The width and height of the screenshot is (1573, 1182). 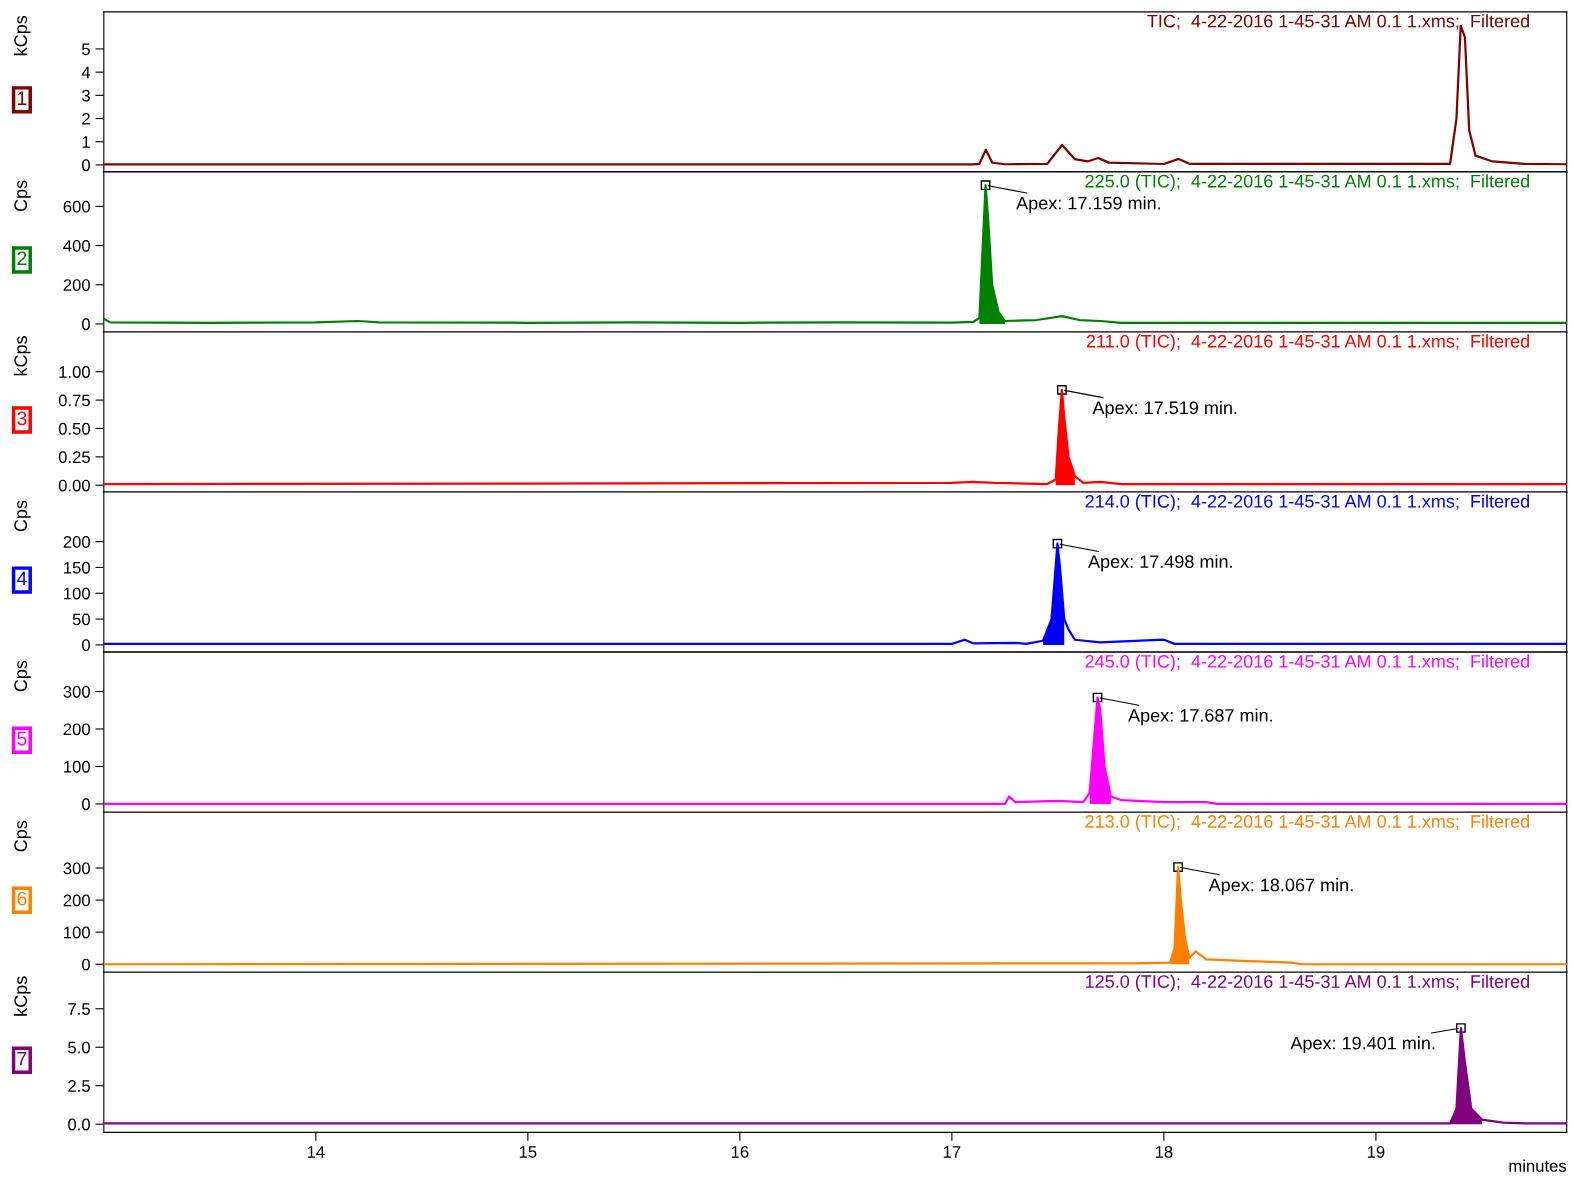 I want to click on y-tick-label: 0.50, so click(x=74, y=428).